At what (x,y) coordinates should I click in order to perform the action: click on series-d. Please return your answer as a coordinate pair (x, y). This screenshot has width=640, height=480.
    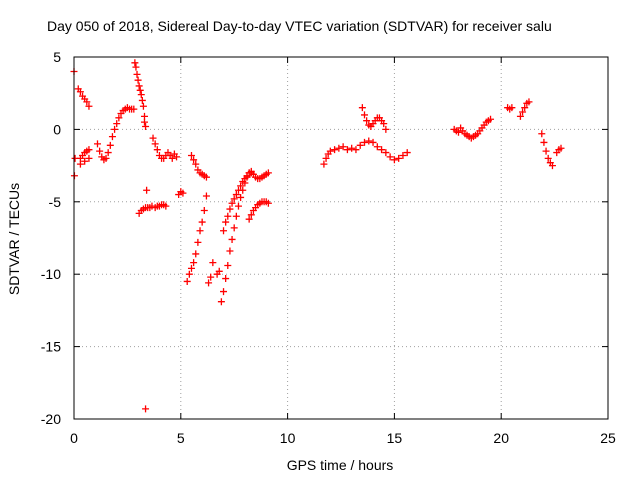
    Looking at the image, I should click on (139, 89).